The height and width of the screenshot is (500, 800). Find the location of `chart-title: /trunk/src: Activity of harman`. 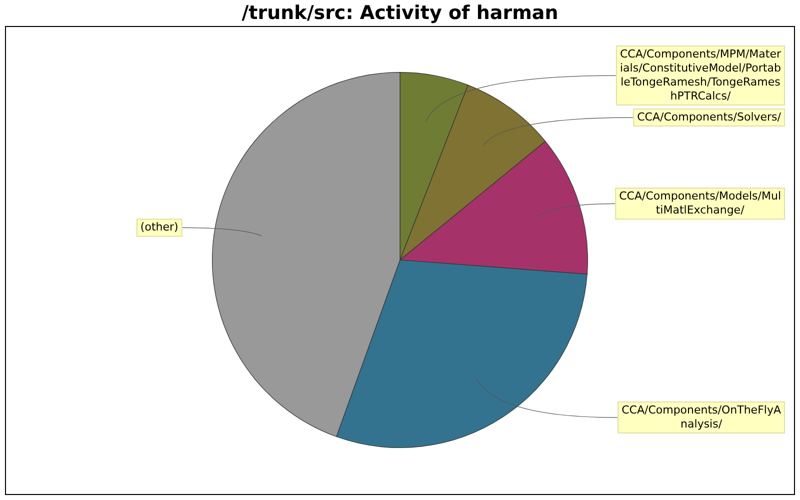

chart-title: /trunk/src: Activity of harman is located at coordinates (400, 13).